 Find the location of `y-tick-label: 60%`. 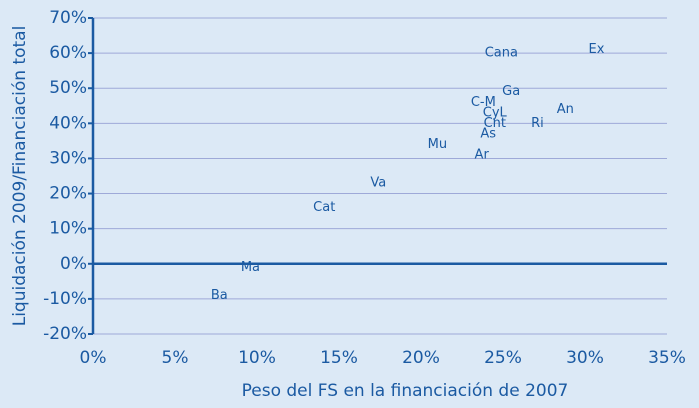

y-tick-label: 60% is located at coordinates (68, 53).